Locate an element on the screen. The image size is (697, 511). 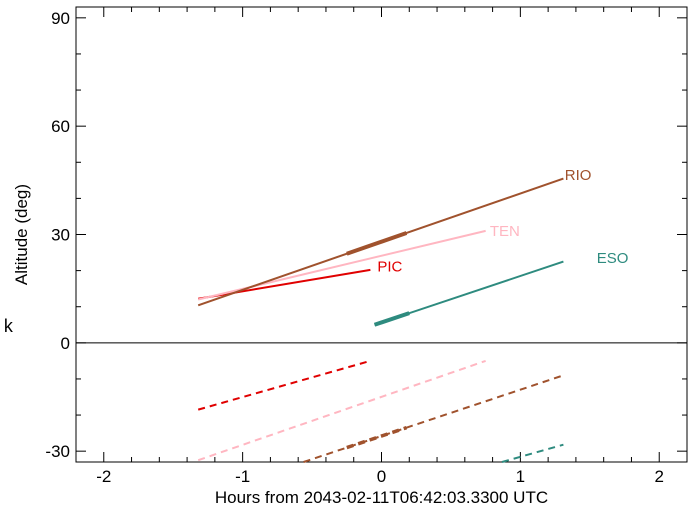
series-label-eso: ESO is located at coordinates (613, 258).